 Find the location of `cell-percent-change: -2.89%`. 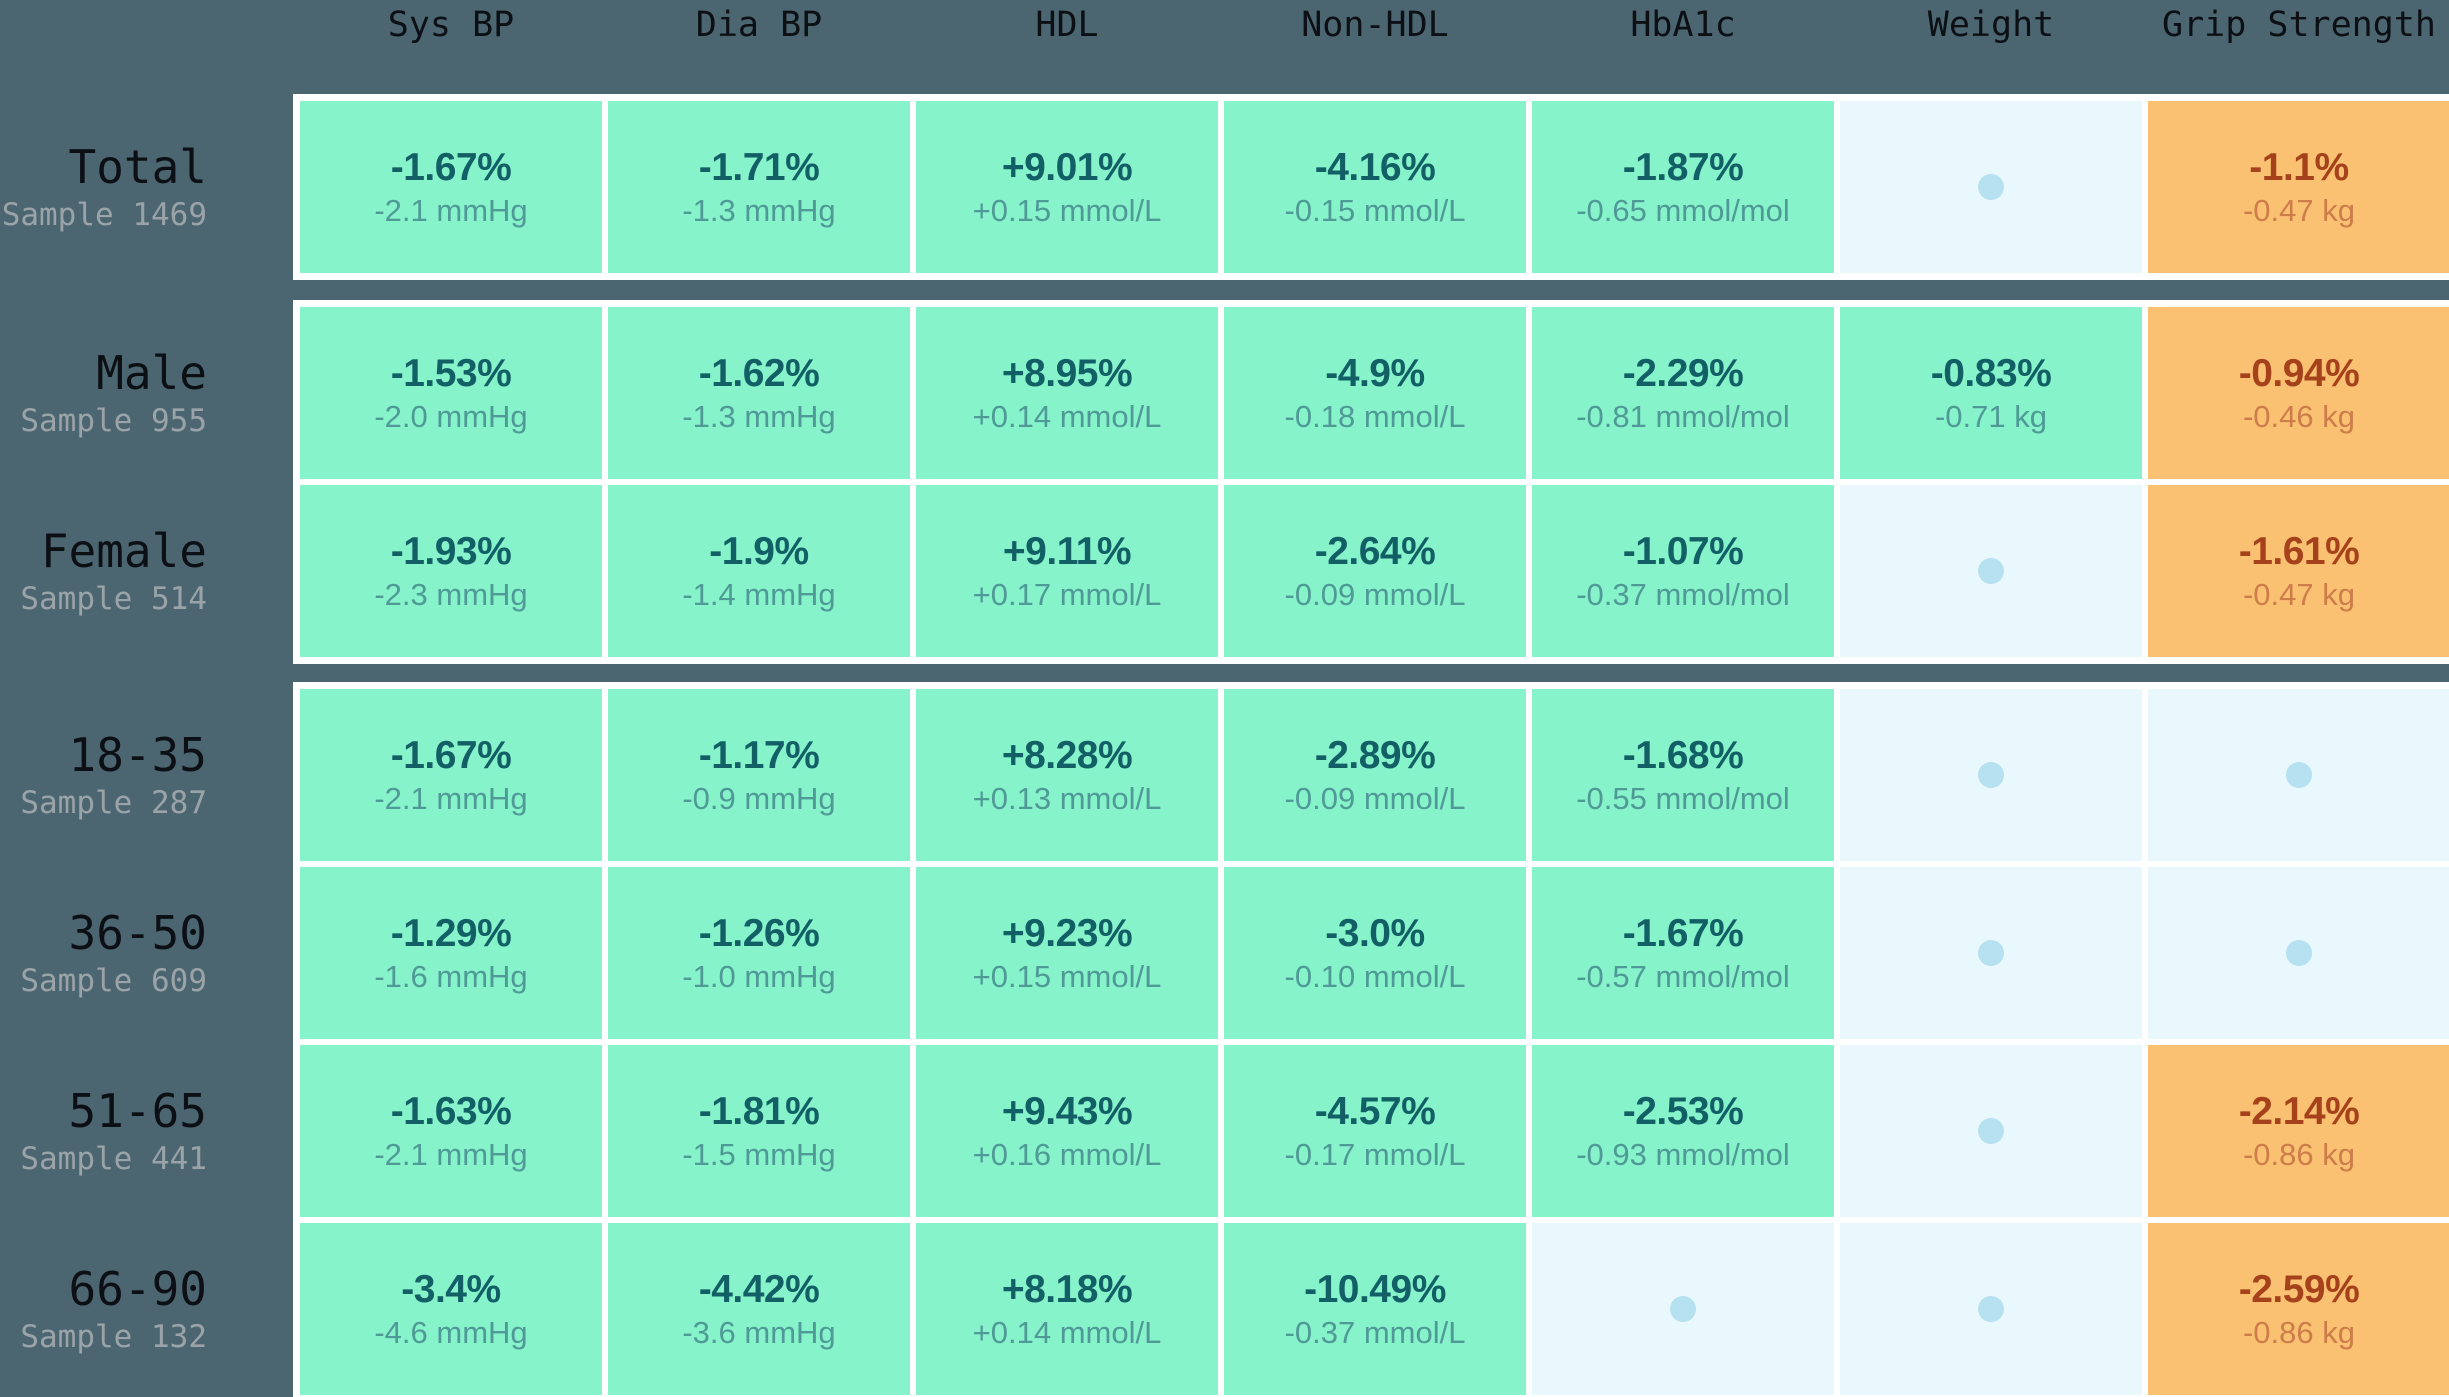

cell-percent-change: -2.89% is located at coordinates (1375, 755).